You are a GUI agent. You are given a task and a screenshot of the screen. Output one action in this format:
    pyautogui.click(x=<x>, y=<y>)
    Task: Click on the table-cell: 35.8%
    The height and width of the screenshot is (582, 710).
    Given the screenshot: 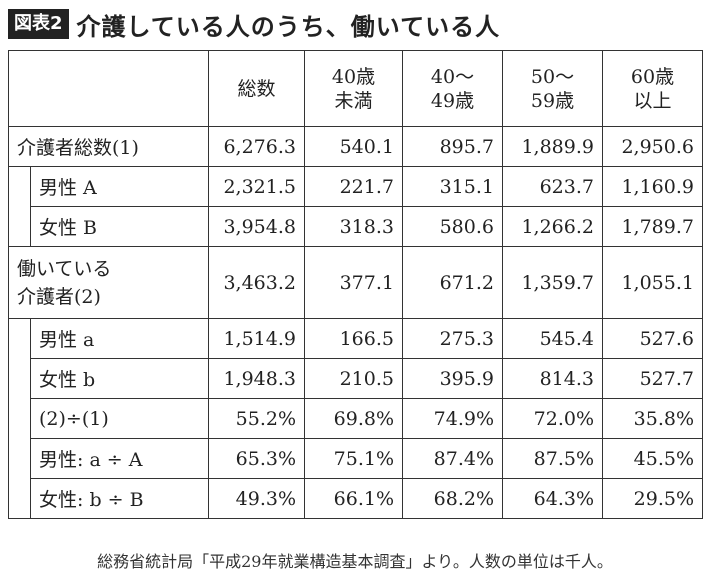 What is the action you would take?
    pyautogui.click(x=652, y=418)
    